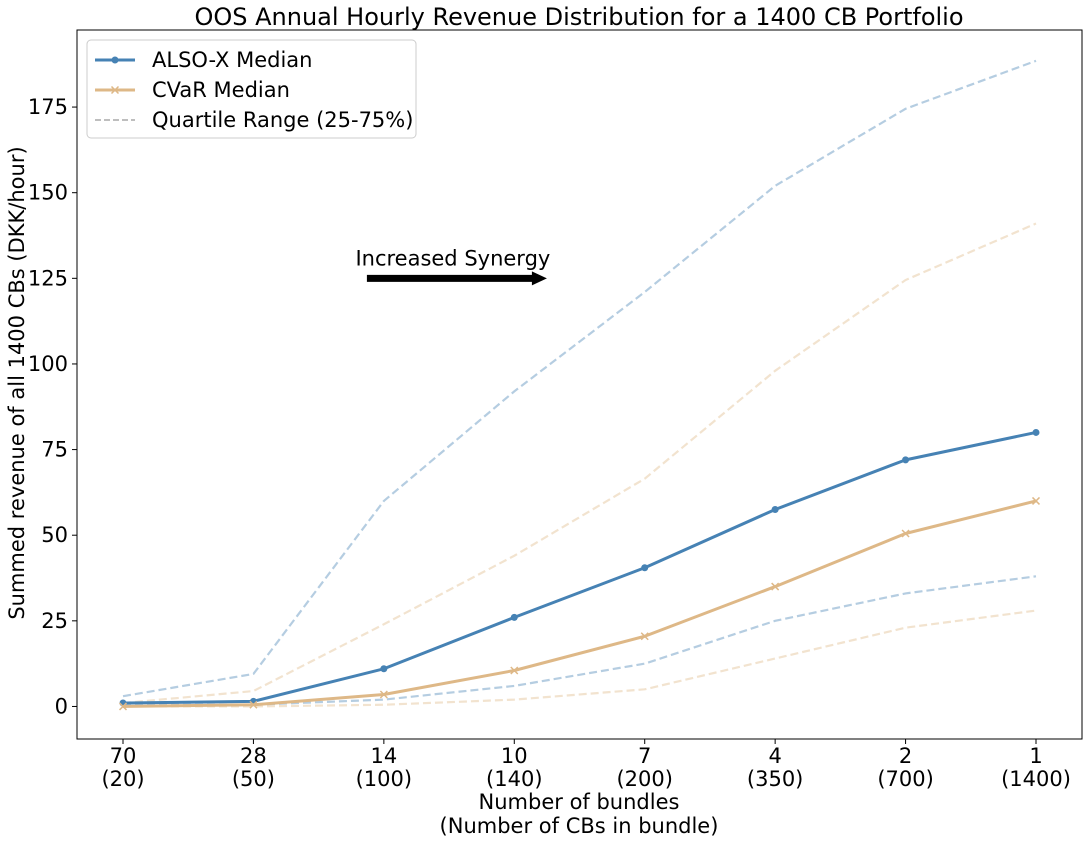  I want to click on y-tick-label: 0, so click(61, 706).